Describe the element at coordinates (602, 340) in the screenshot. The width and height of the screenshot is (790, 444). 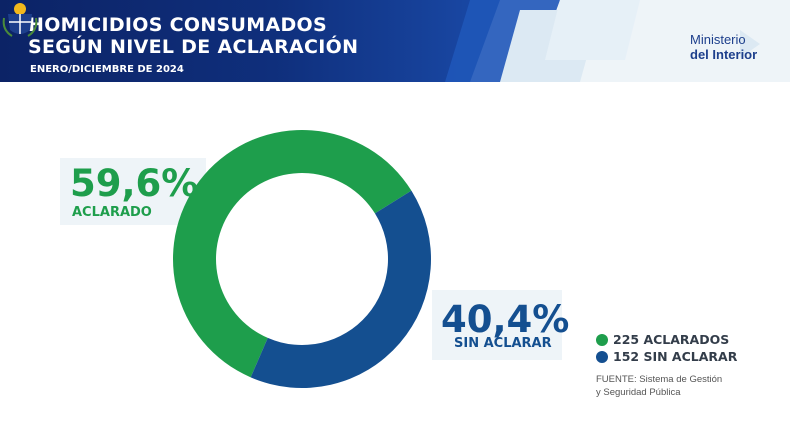
I see `legend-green-dot` at that location.